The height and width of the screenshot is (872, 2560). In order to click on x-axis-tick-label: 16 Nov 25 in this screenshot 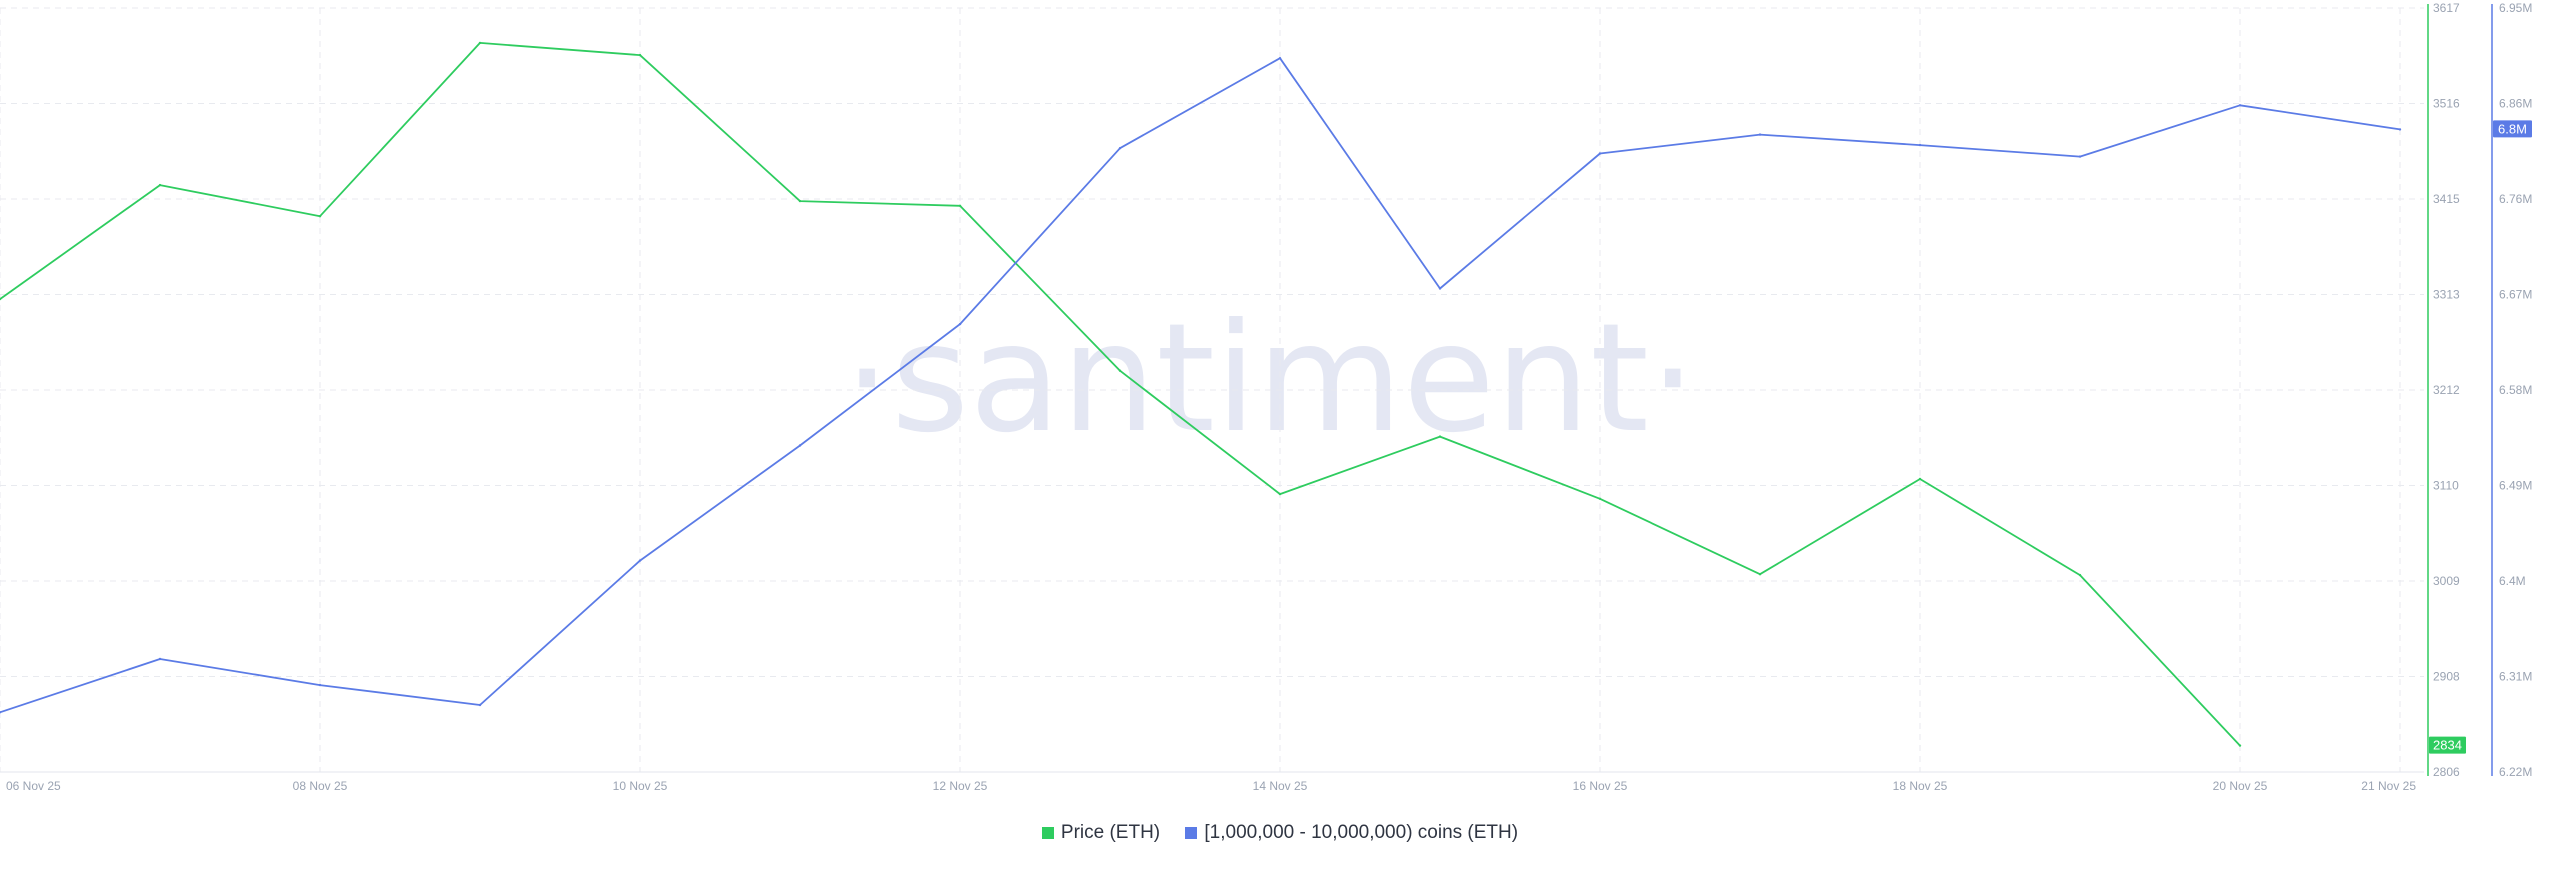, I will do `click(1600, 786)`.